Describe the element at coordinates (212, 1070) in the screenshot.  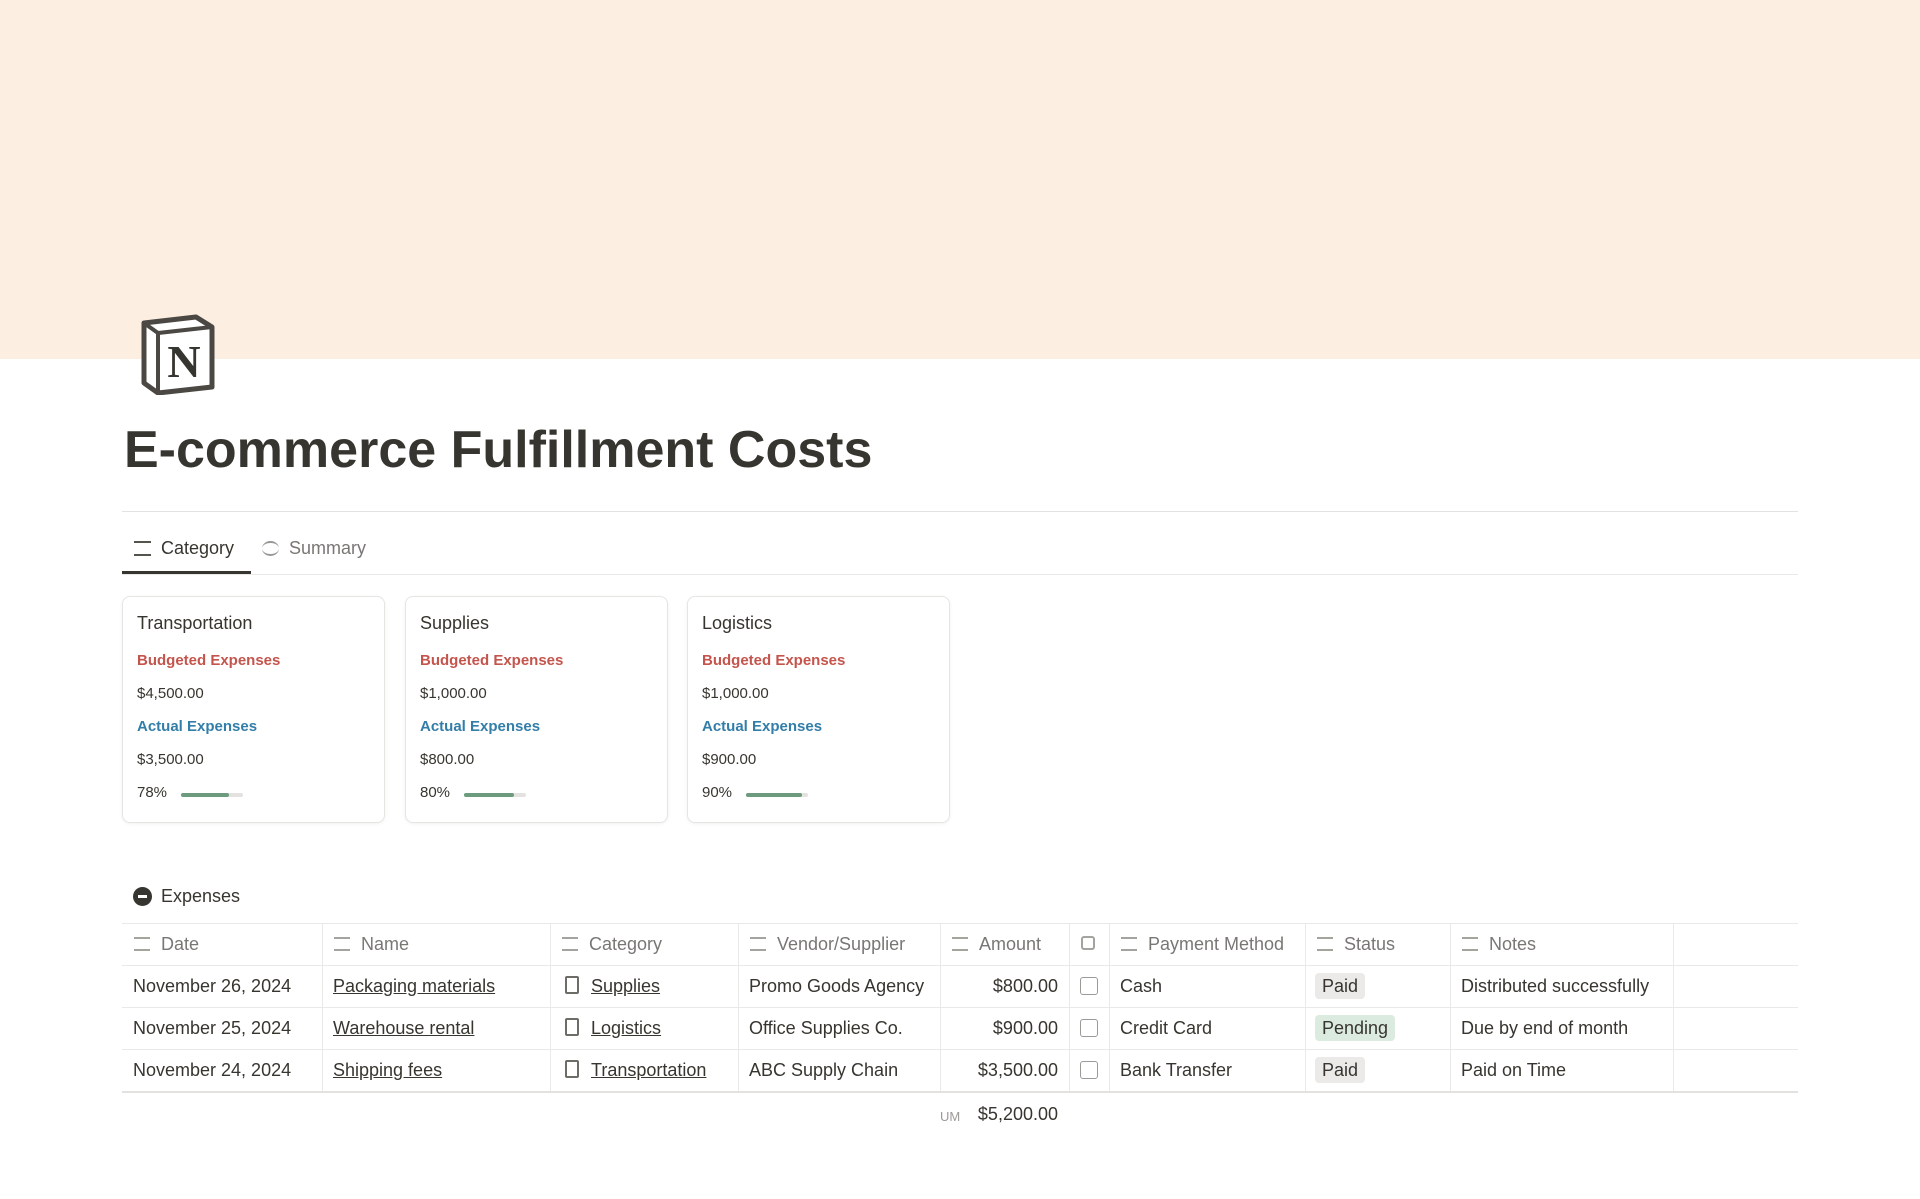
I see `table-cell: November 24, 2024` at that location.